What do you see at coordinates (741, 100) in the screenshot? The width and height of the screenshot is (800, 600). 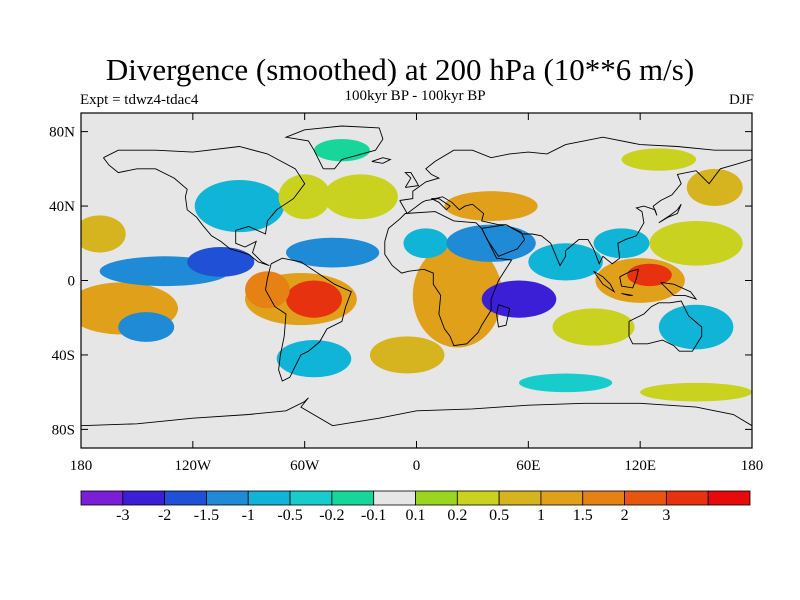 I see `season-label: DJF` at bounding box center [741, 100].